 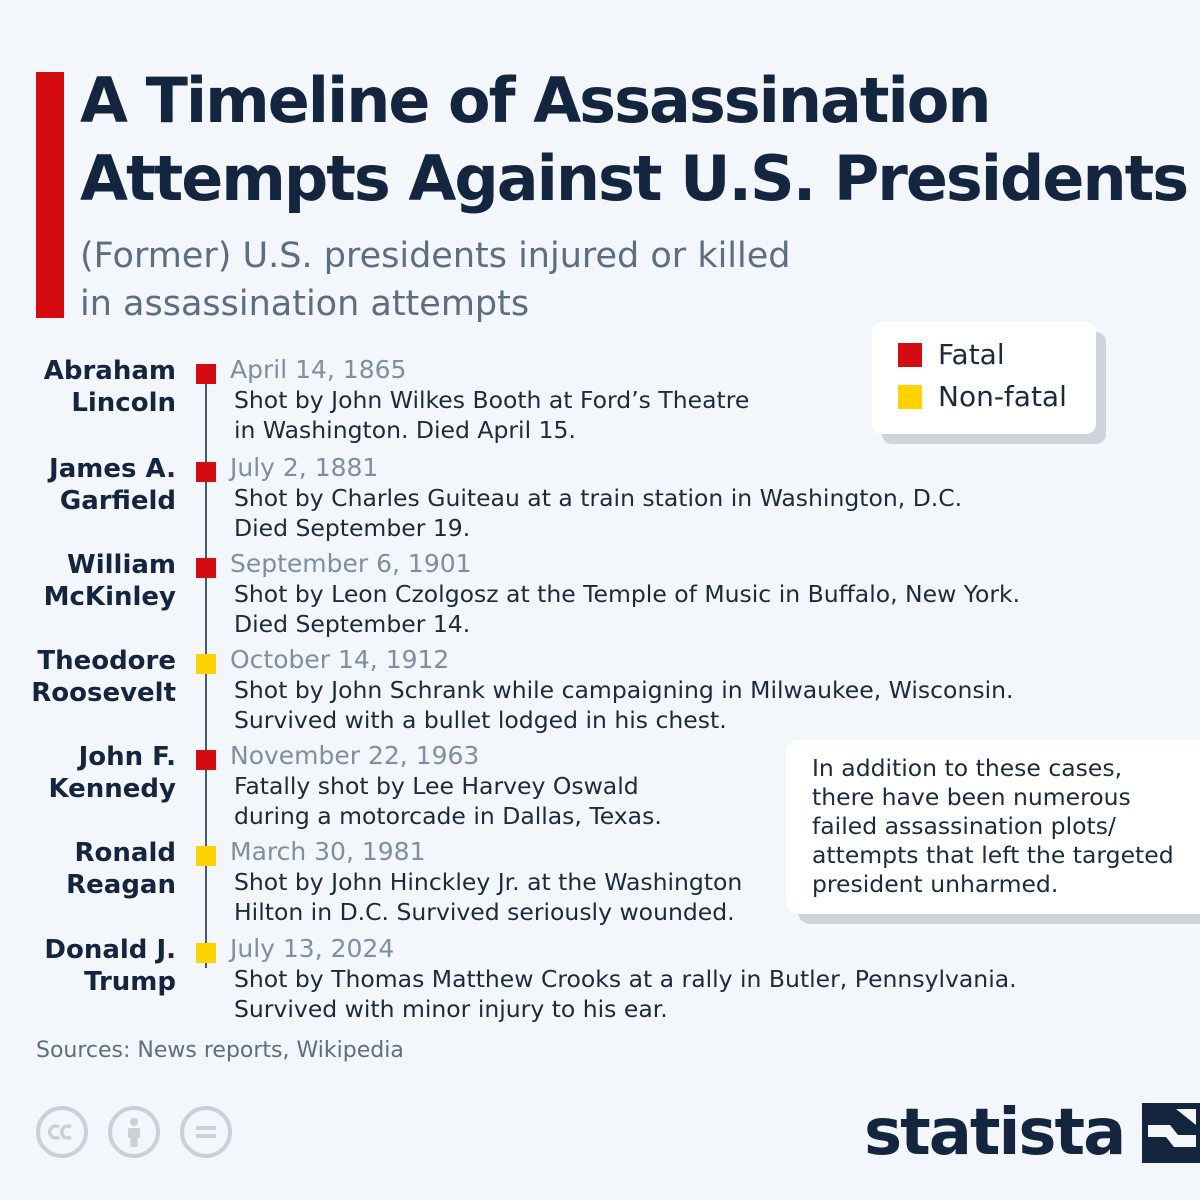 What do you see at coordinates (112, 469) in the screenshot?
I see `name-line: James A.` at bounding box center [112, 469].